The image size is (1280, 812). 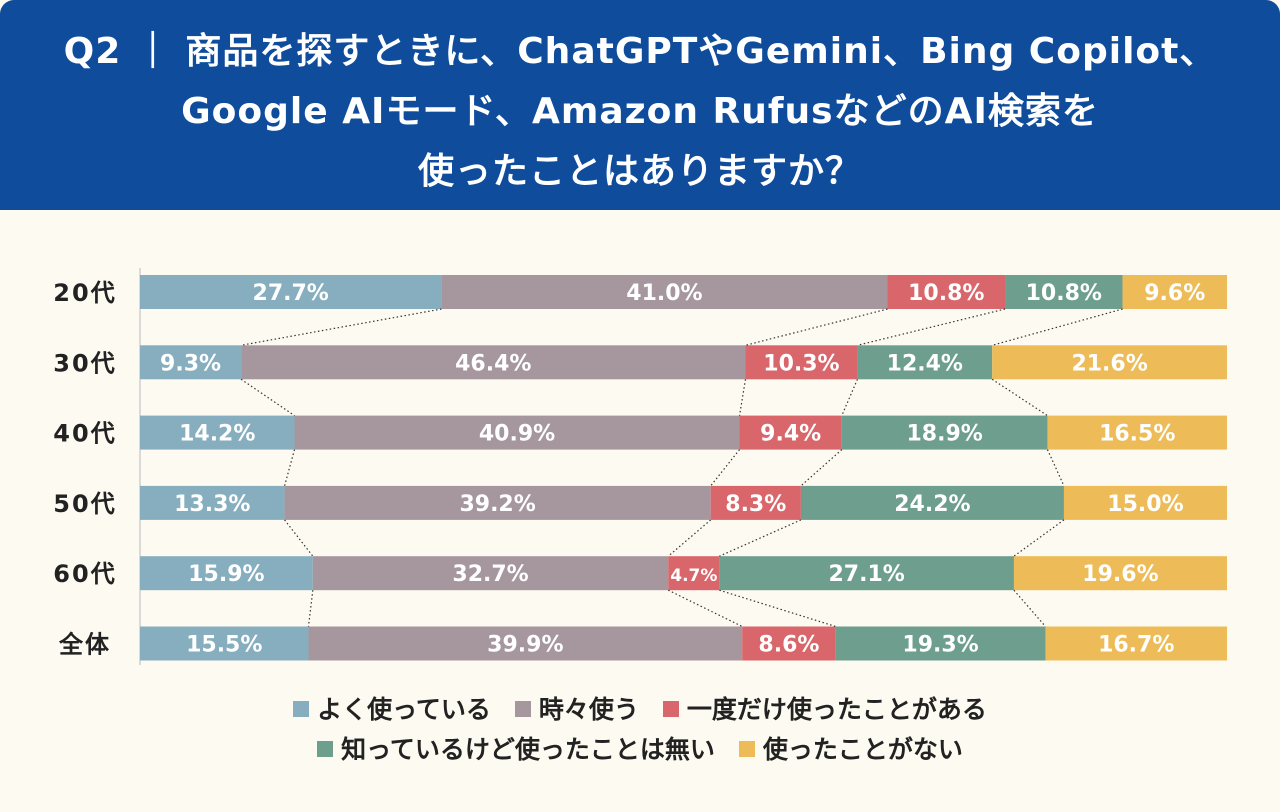 I want to click on data-label: 18.9%, so click(x=944, y=434).